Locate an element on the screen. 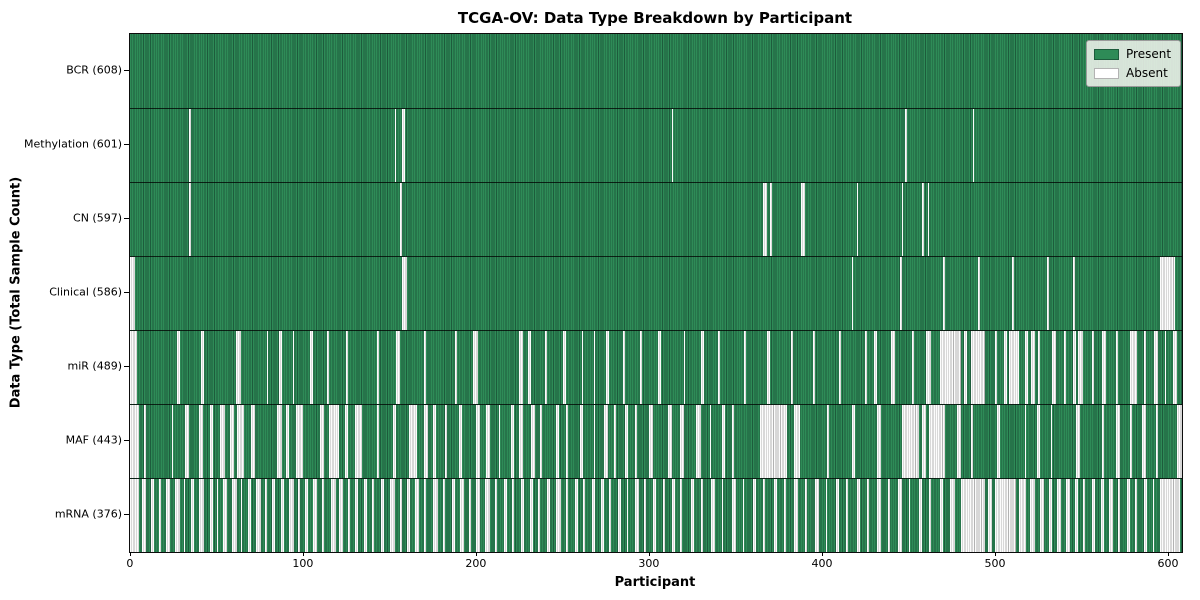 The height and width of the screenshot is (600, 1200). y-tick-label: miR (489) is located at coordinates (95, 366).